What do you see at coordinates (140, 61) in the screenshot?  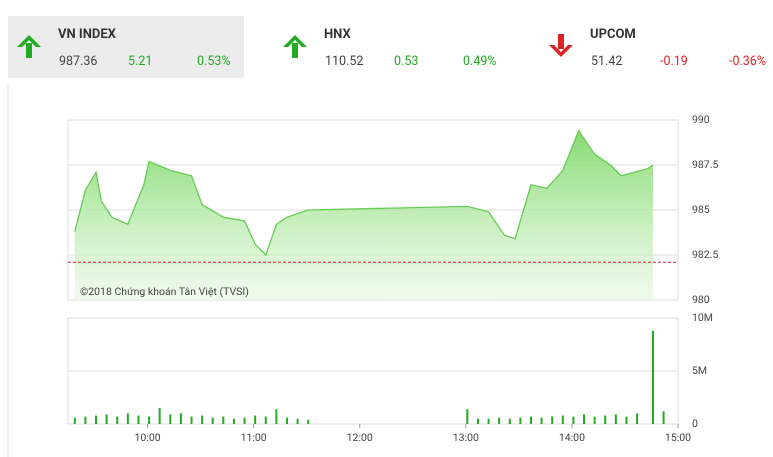 I see `index-change: 5.21` at bounding box center [140, 61].